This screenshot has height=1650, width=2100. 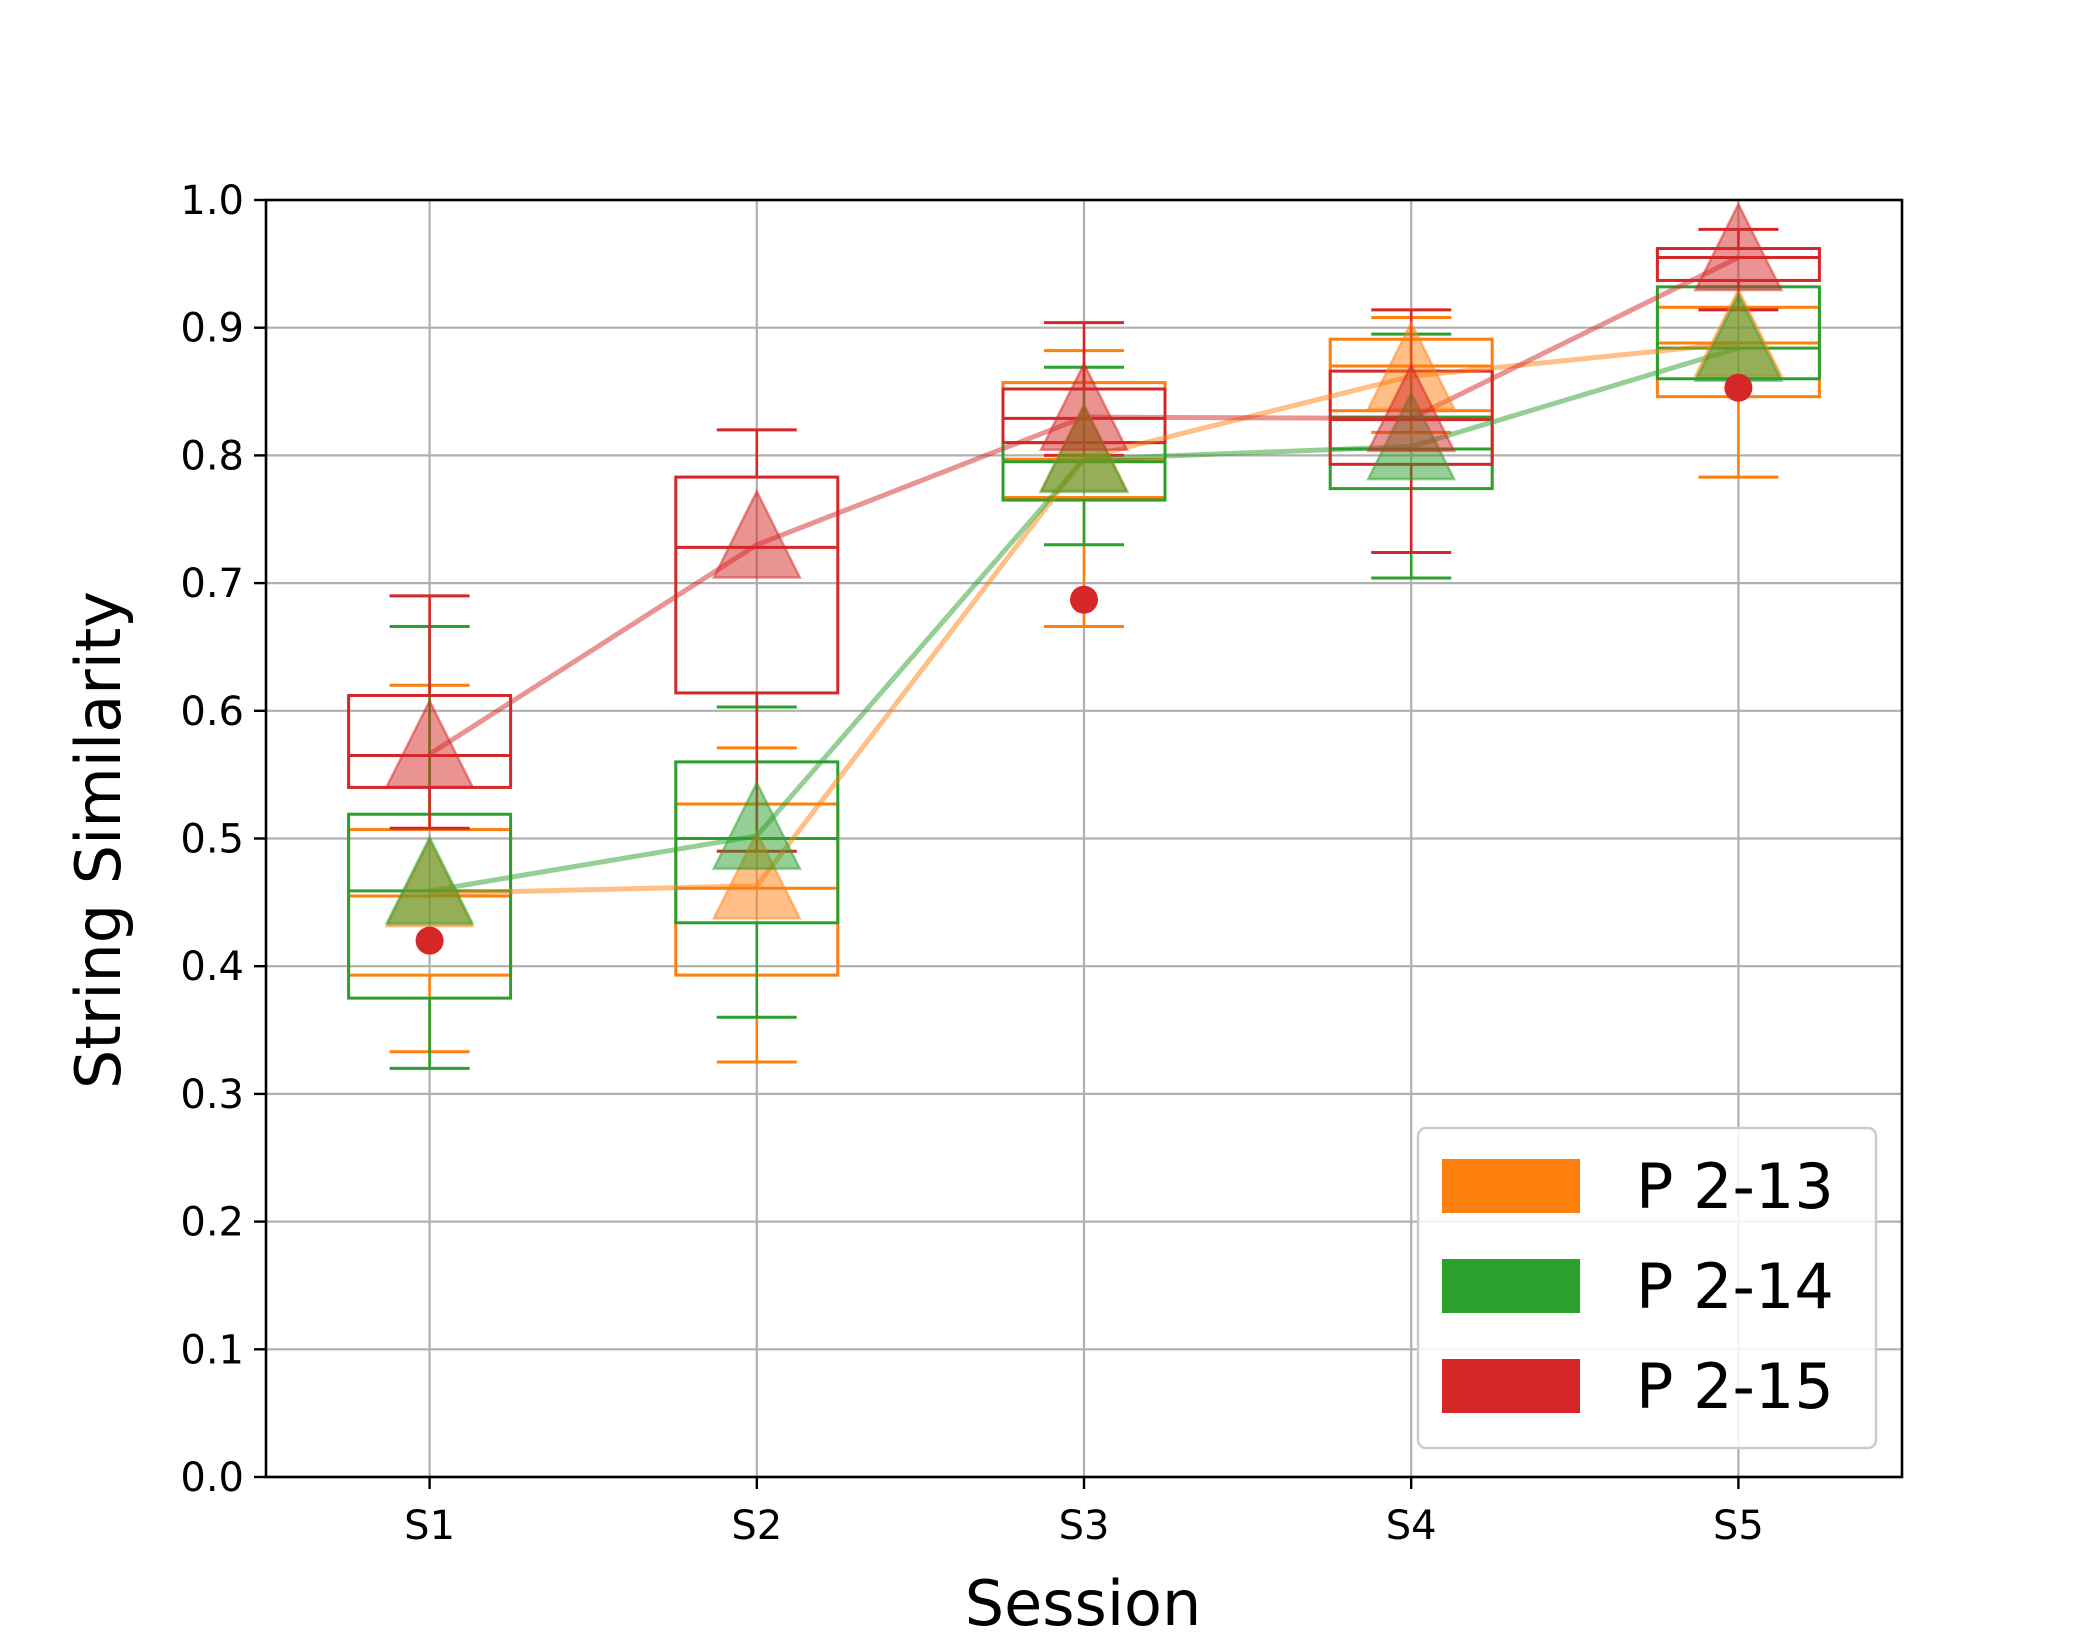 I want to click on y-tick-label: 0.5, so click(x=212, y=840).